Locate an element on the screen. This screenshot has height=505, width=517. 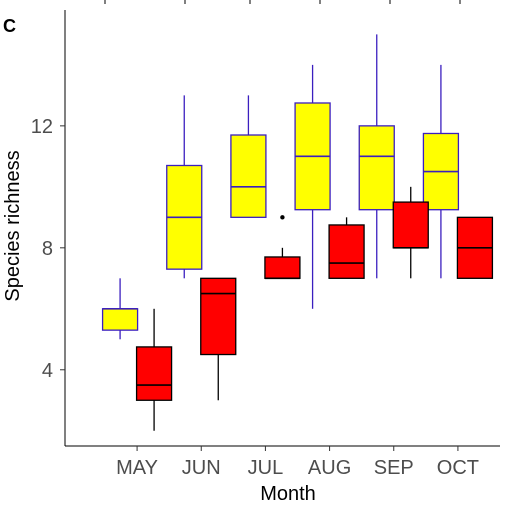
box-series-1-may is located at coordinates (120, 309).